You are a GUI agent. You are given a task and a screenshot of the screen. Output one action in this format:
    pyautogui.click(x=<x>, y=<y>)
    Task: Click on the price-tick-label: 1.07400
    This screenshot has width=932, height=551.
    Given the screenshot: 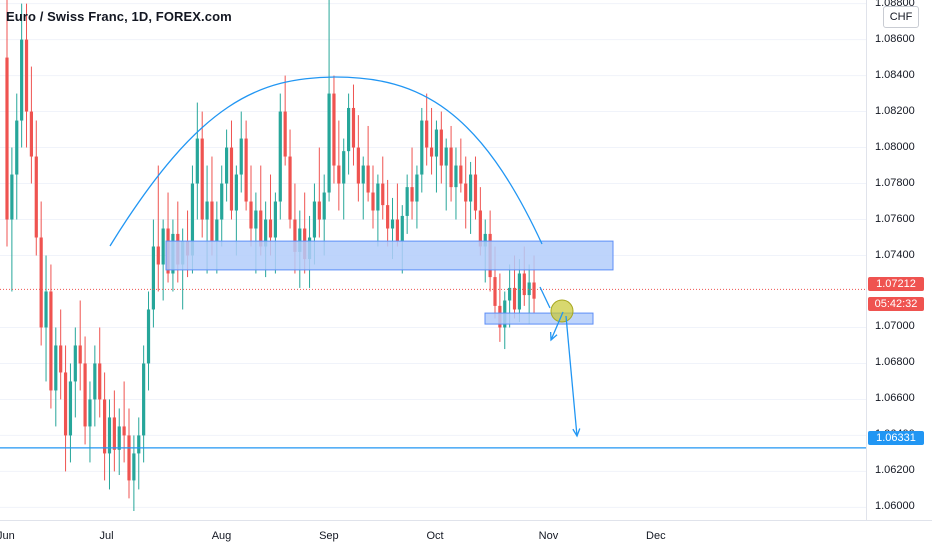 What is the action you would take?
    pyautogui.click(x=895, y=254)
    